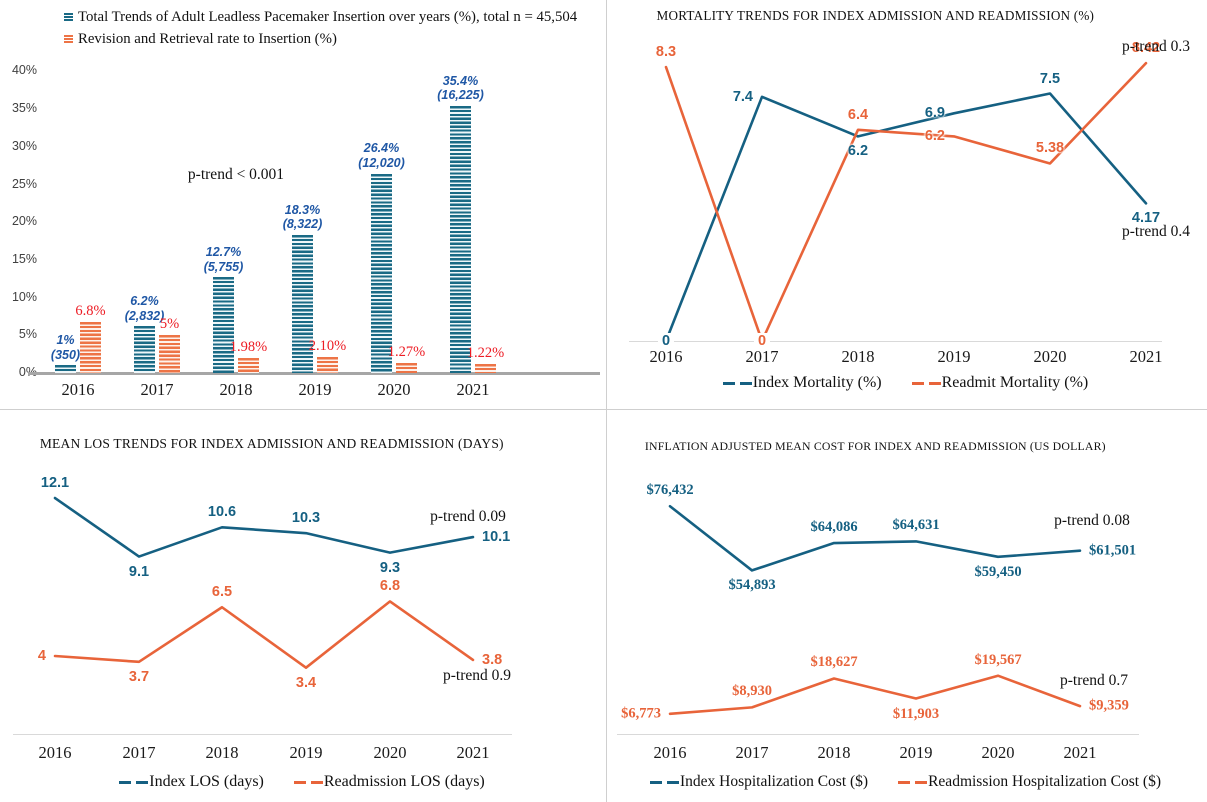  What do you see at coordinates (460, 89) in the screenshot?
I see `bar-value-label: 35.4% (16,225)` at bounding box center [460, 89].